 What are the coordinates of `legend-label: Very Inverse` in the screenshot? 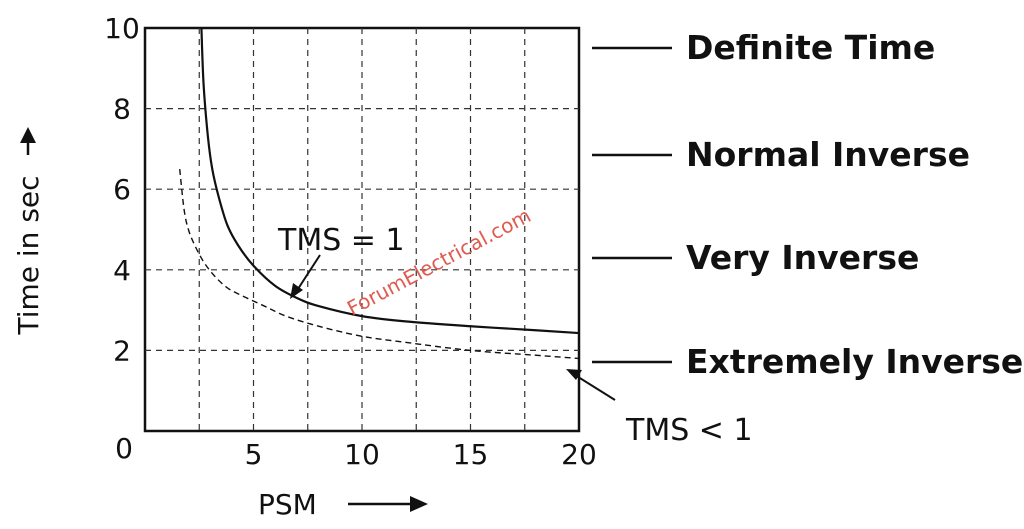 It's located at (802, 257).